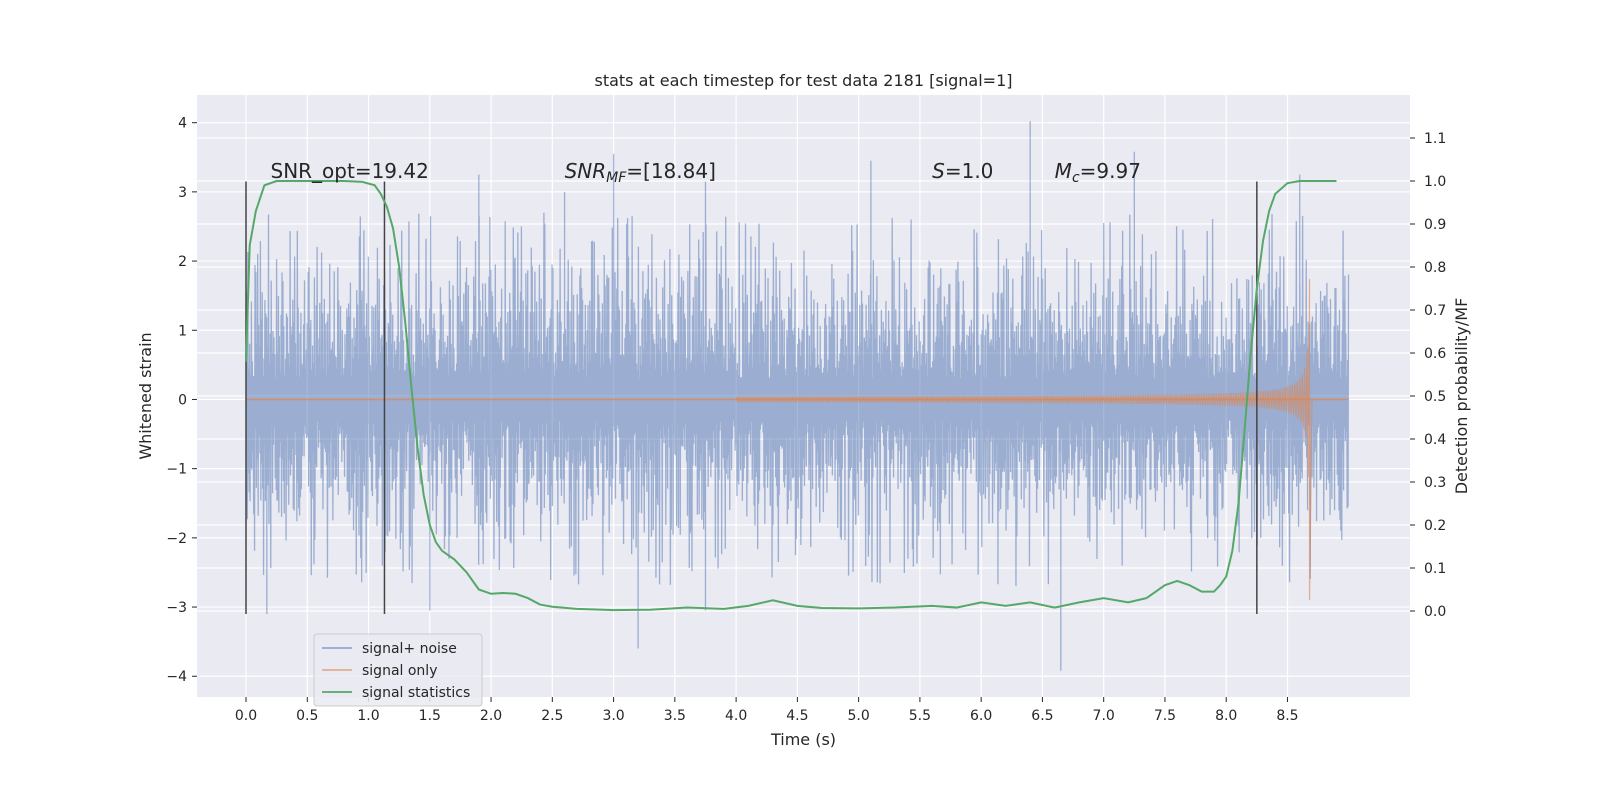  I want to click on y-tick-label: −4, so click(176, 677).